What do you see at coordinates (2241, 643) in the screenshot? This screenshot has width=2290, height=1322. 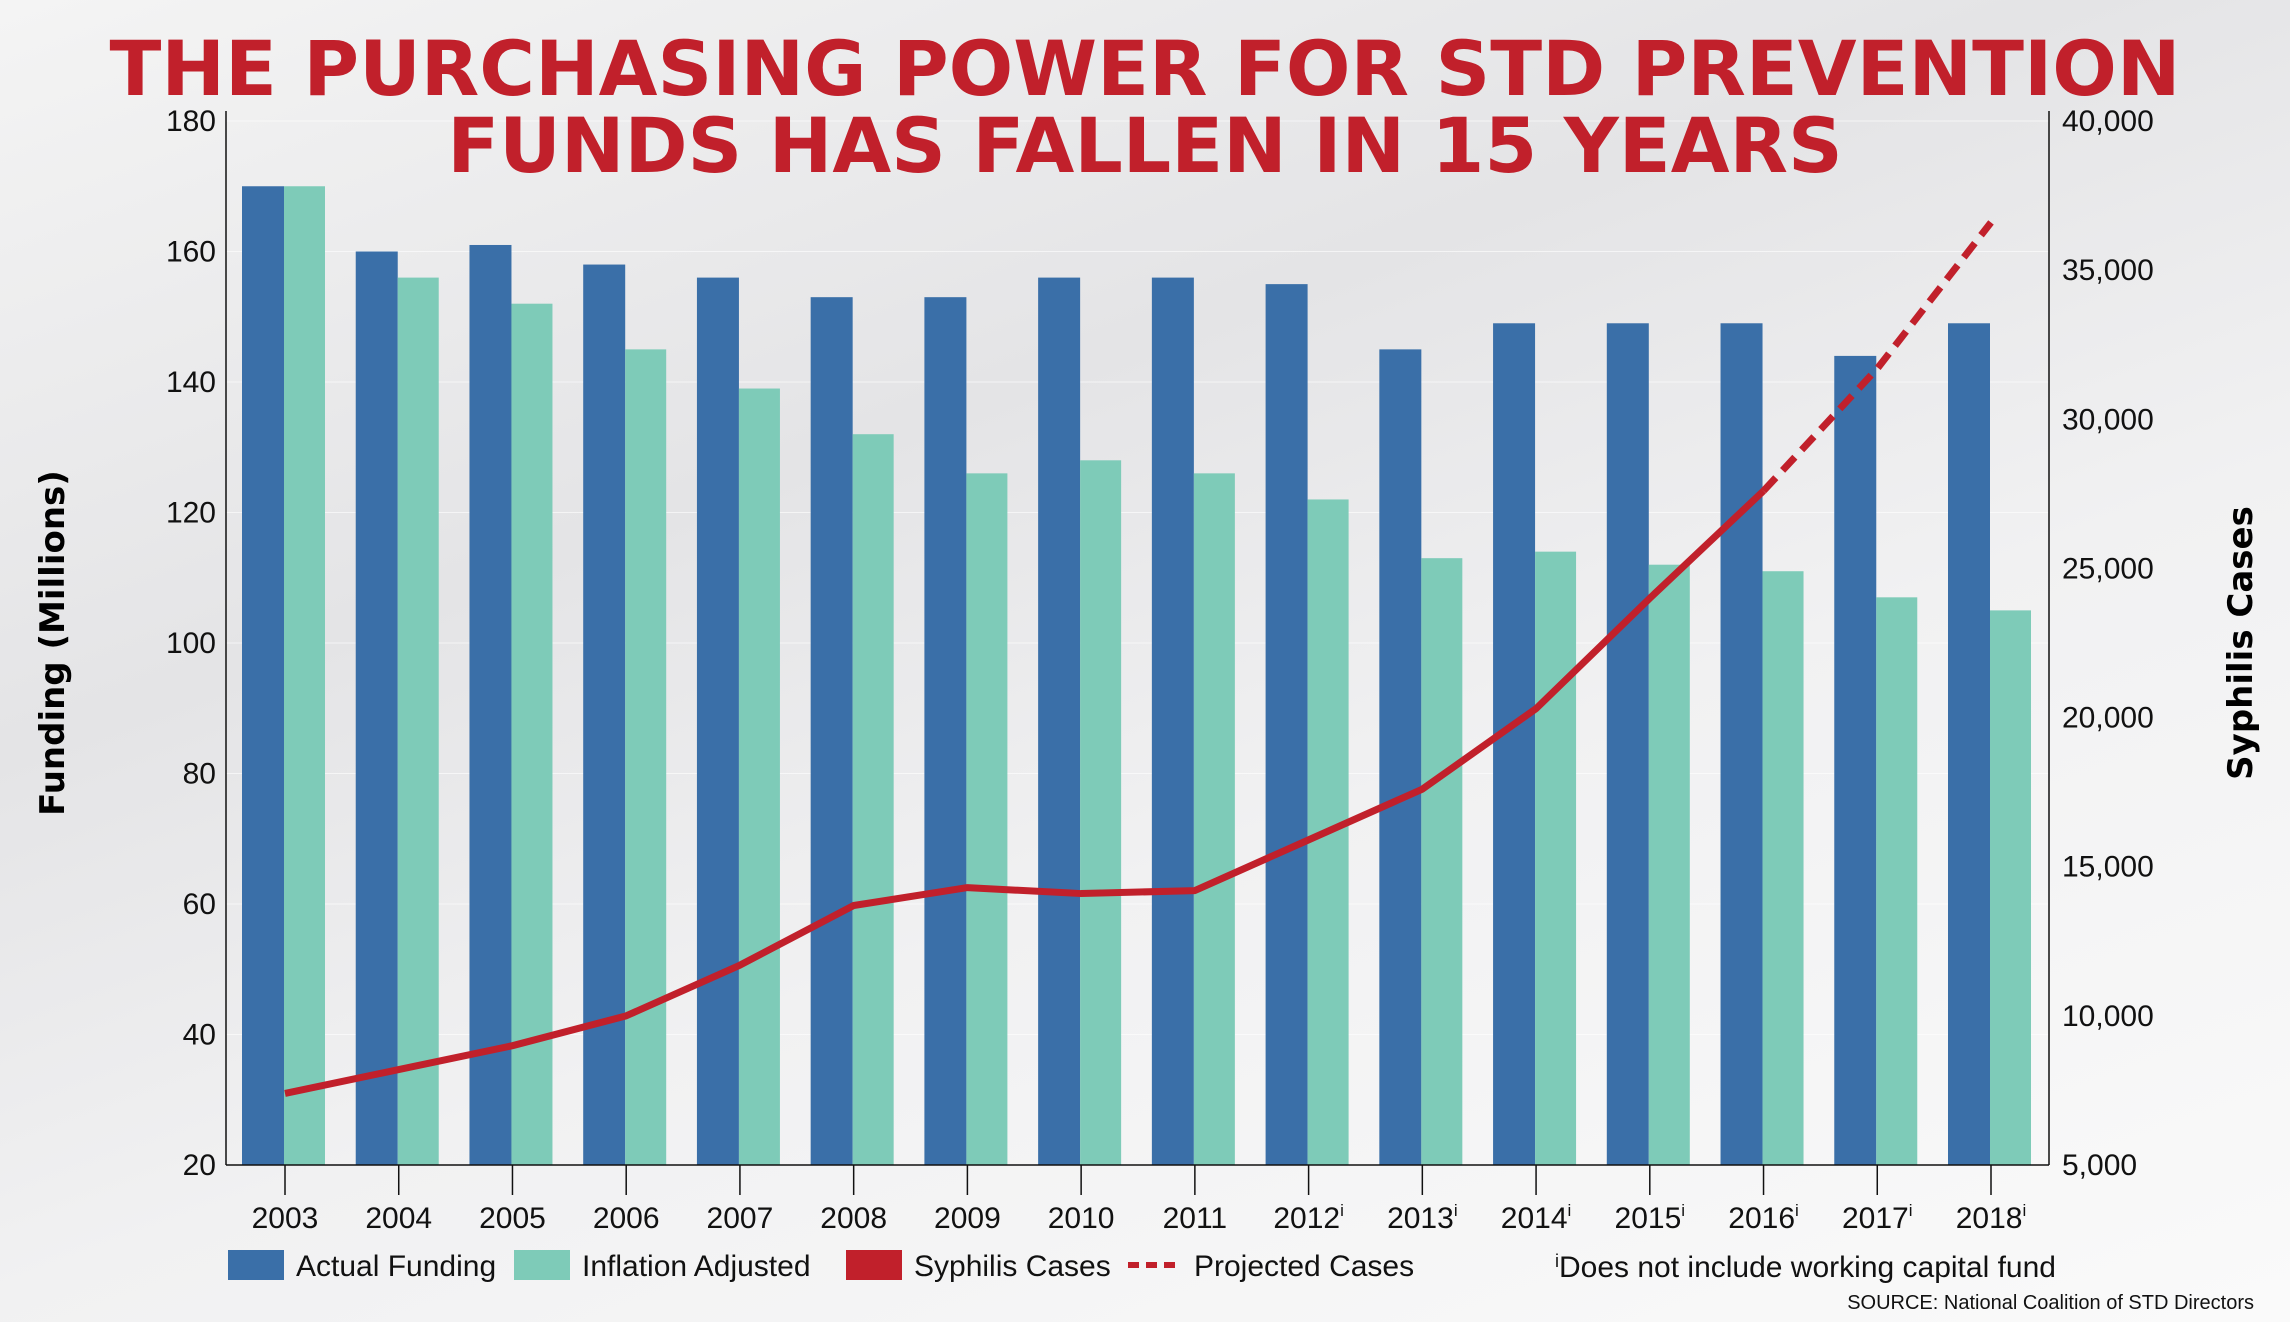 I see `y2-axis-title: Syphilis Cases` at bounding box center [2241, 643].